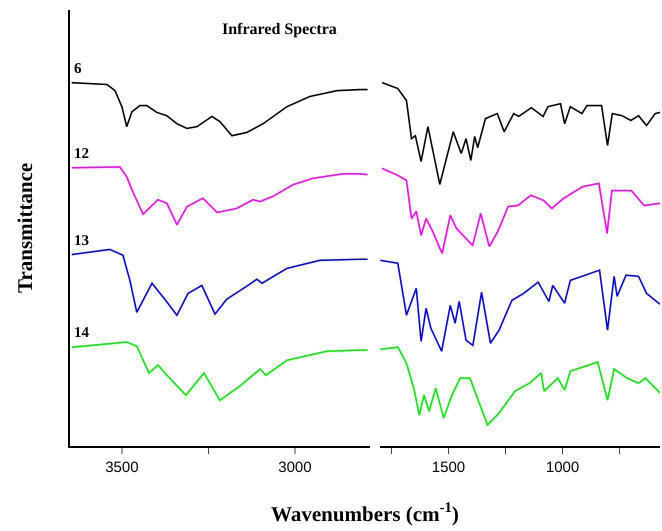 The height and width of the screenshot is (531, 662). I want to click on series-label: 13, so click(81, 241).